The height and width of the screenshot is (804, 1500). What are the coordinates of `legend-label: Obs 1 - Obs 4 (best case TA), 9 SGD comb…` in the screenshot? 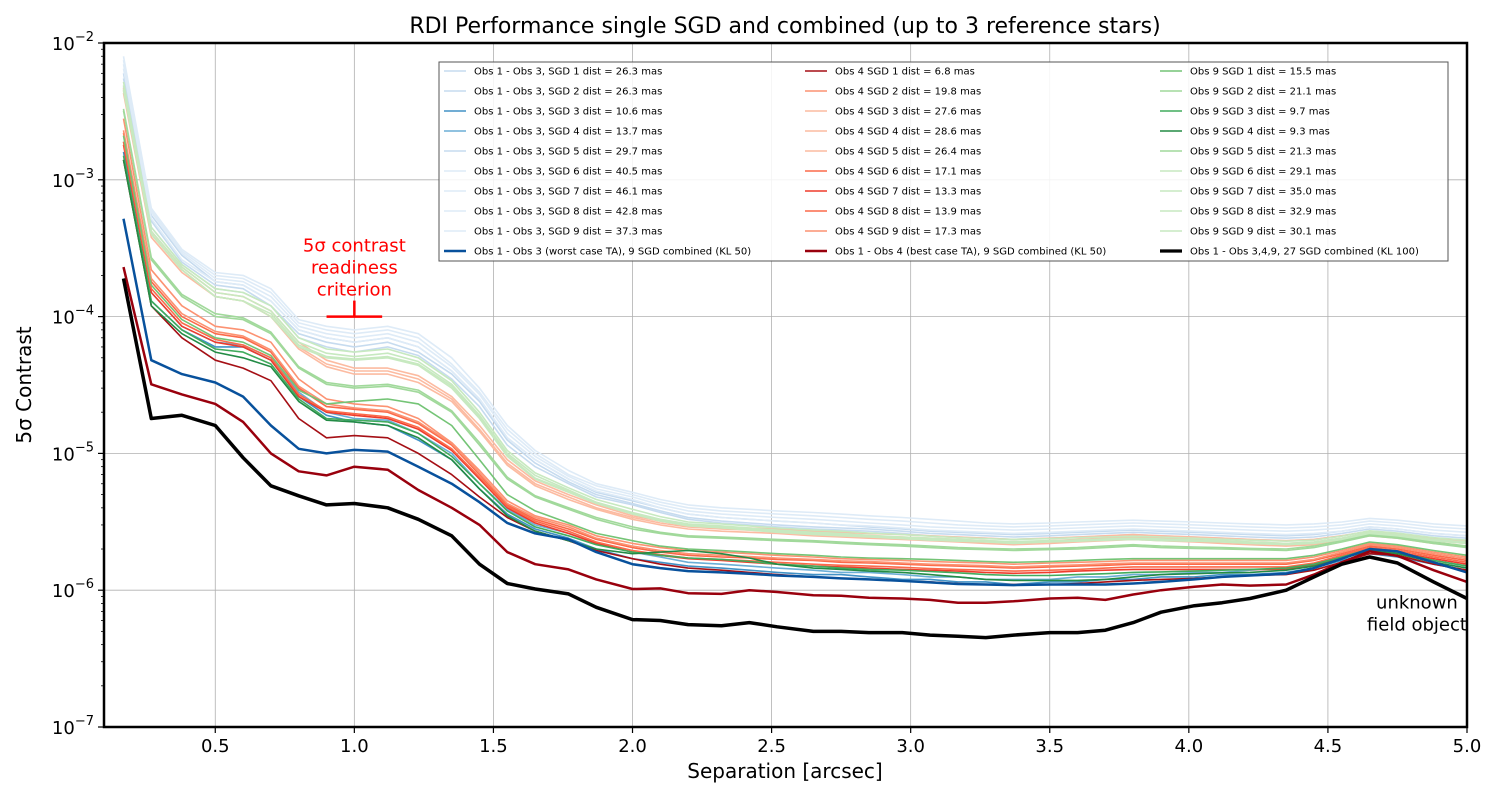 It's located at (970, 252).